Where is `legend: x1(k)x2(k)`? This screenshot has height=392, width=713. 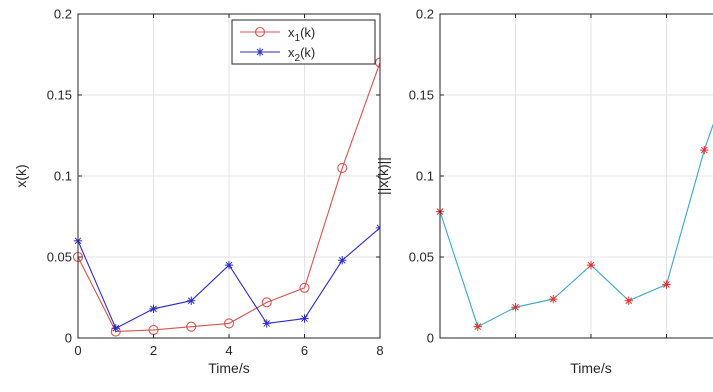
legend: x1(k)x2(k) is located at coordinates (303, 42).